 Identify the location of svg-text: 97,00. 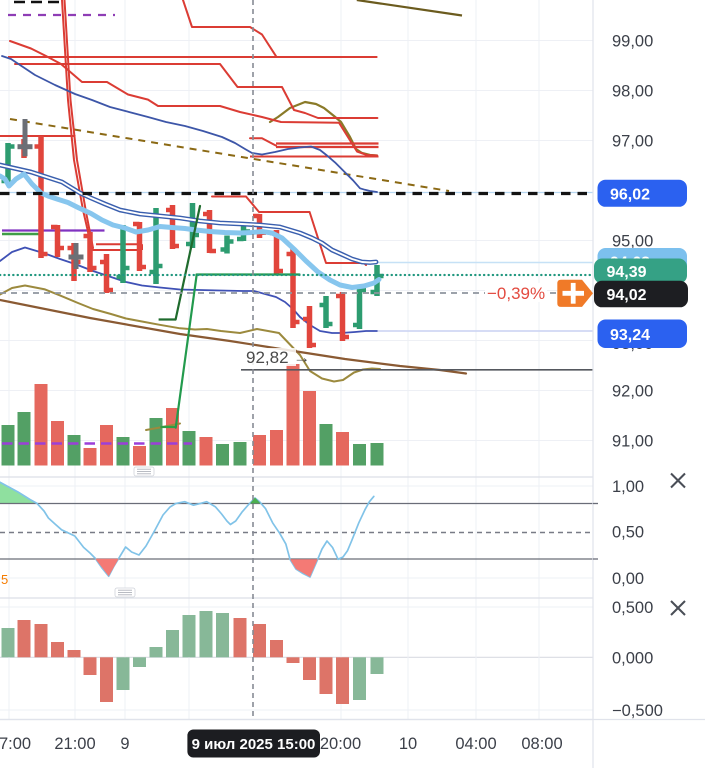
(632, 142).